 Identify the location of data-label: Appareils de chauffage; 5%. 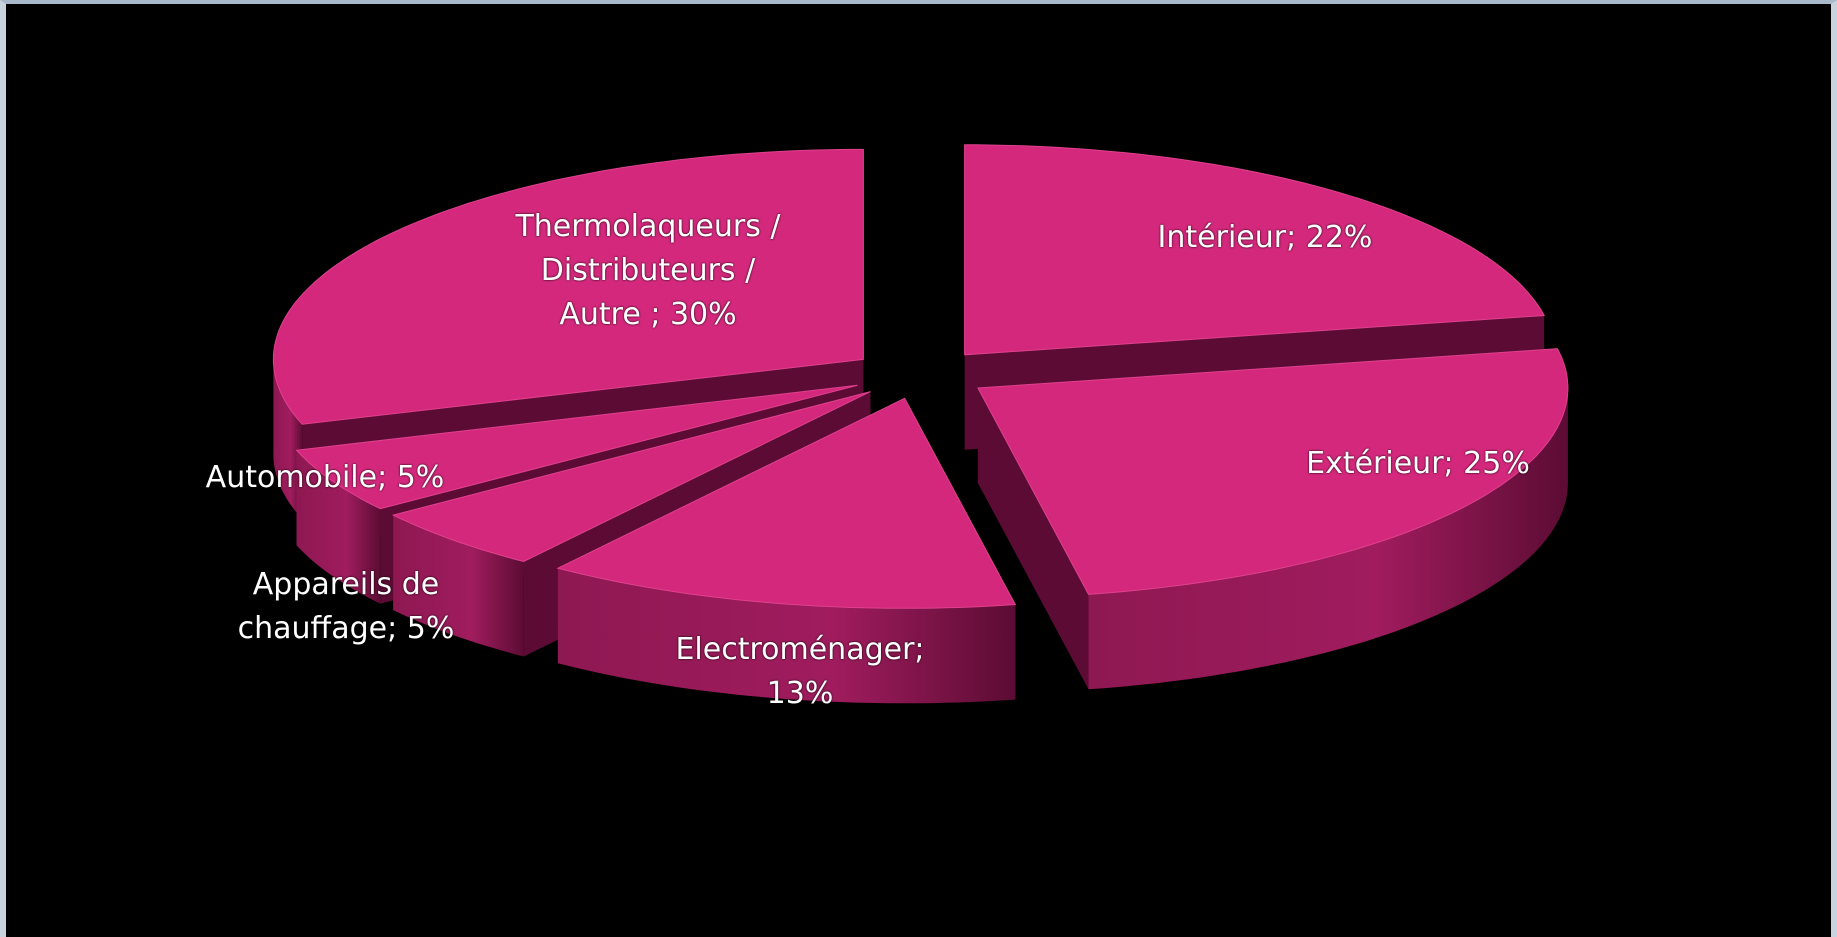
(346, 607).